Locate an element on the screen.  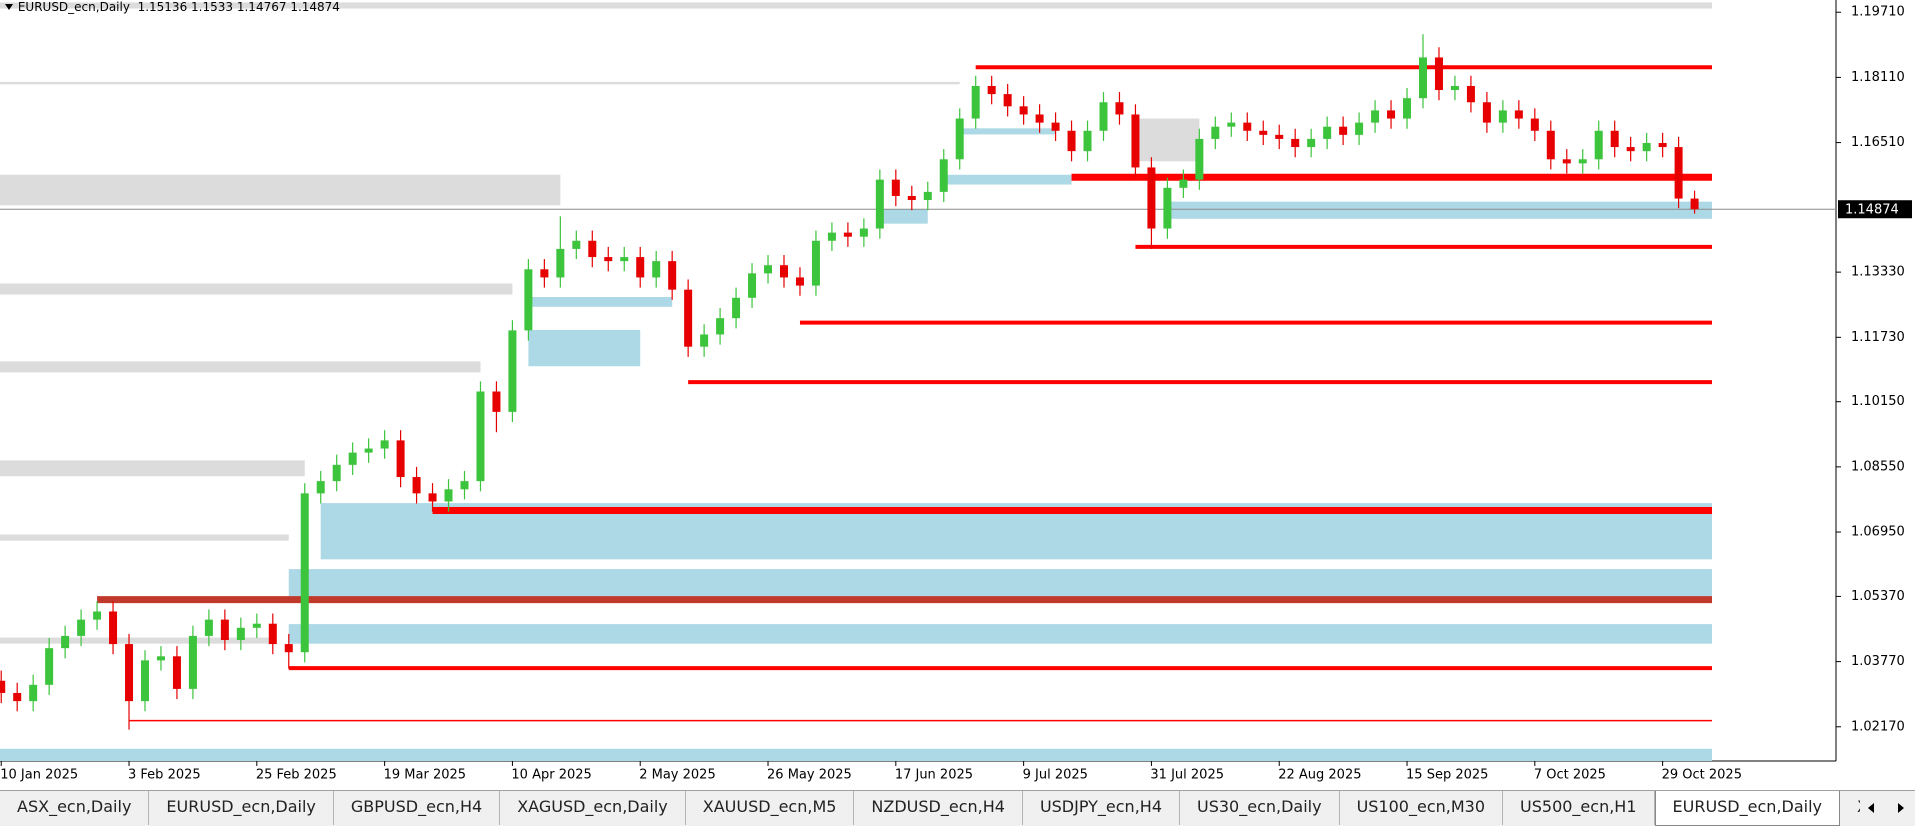
last-low: 1.14767 is located at coordinates (261, 7).